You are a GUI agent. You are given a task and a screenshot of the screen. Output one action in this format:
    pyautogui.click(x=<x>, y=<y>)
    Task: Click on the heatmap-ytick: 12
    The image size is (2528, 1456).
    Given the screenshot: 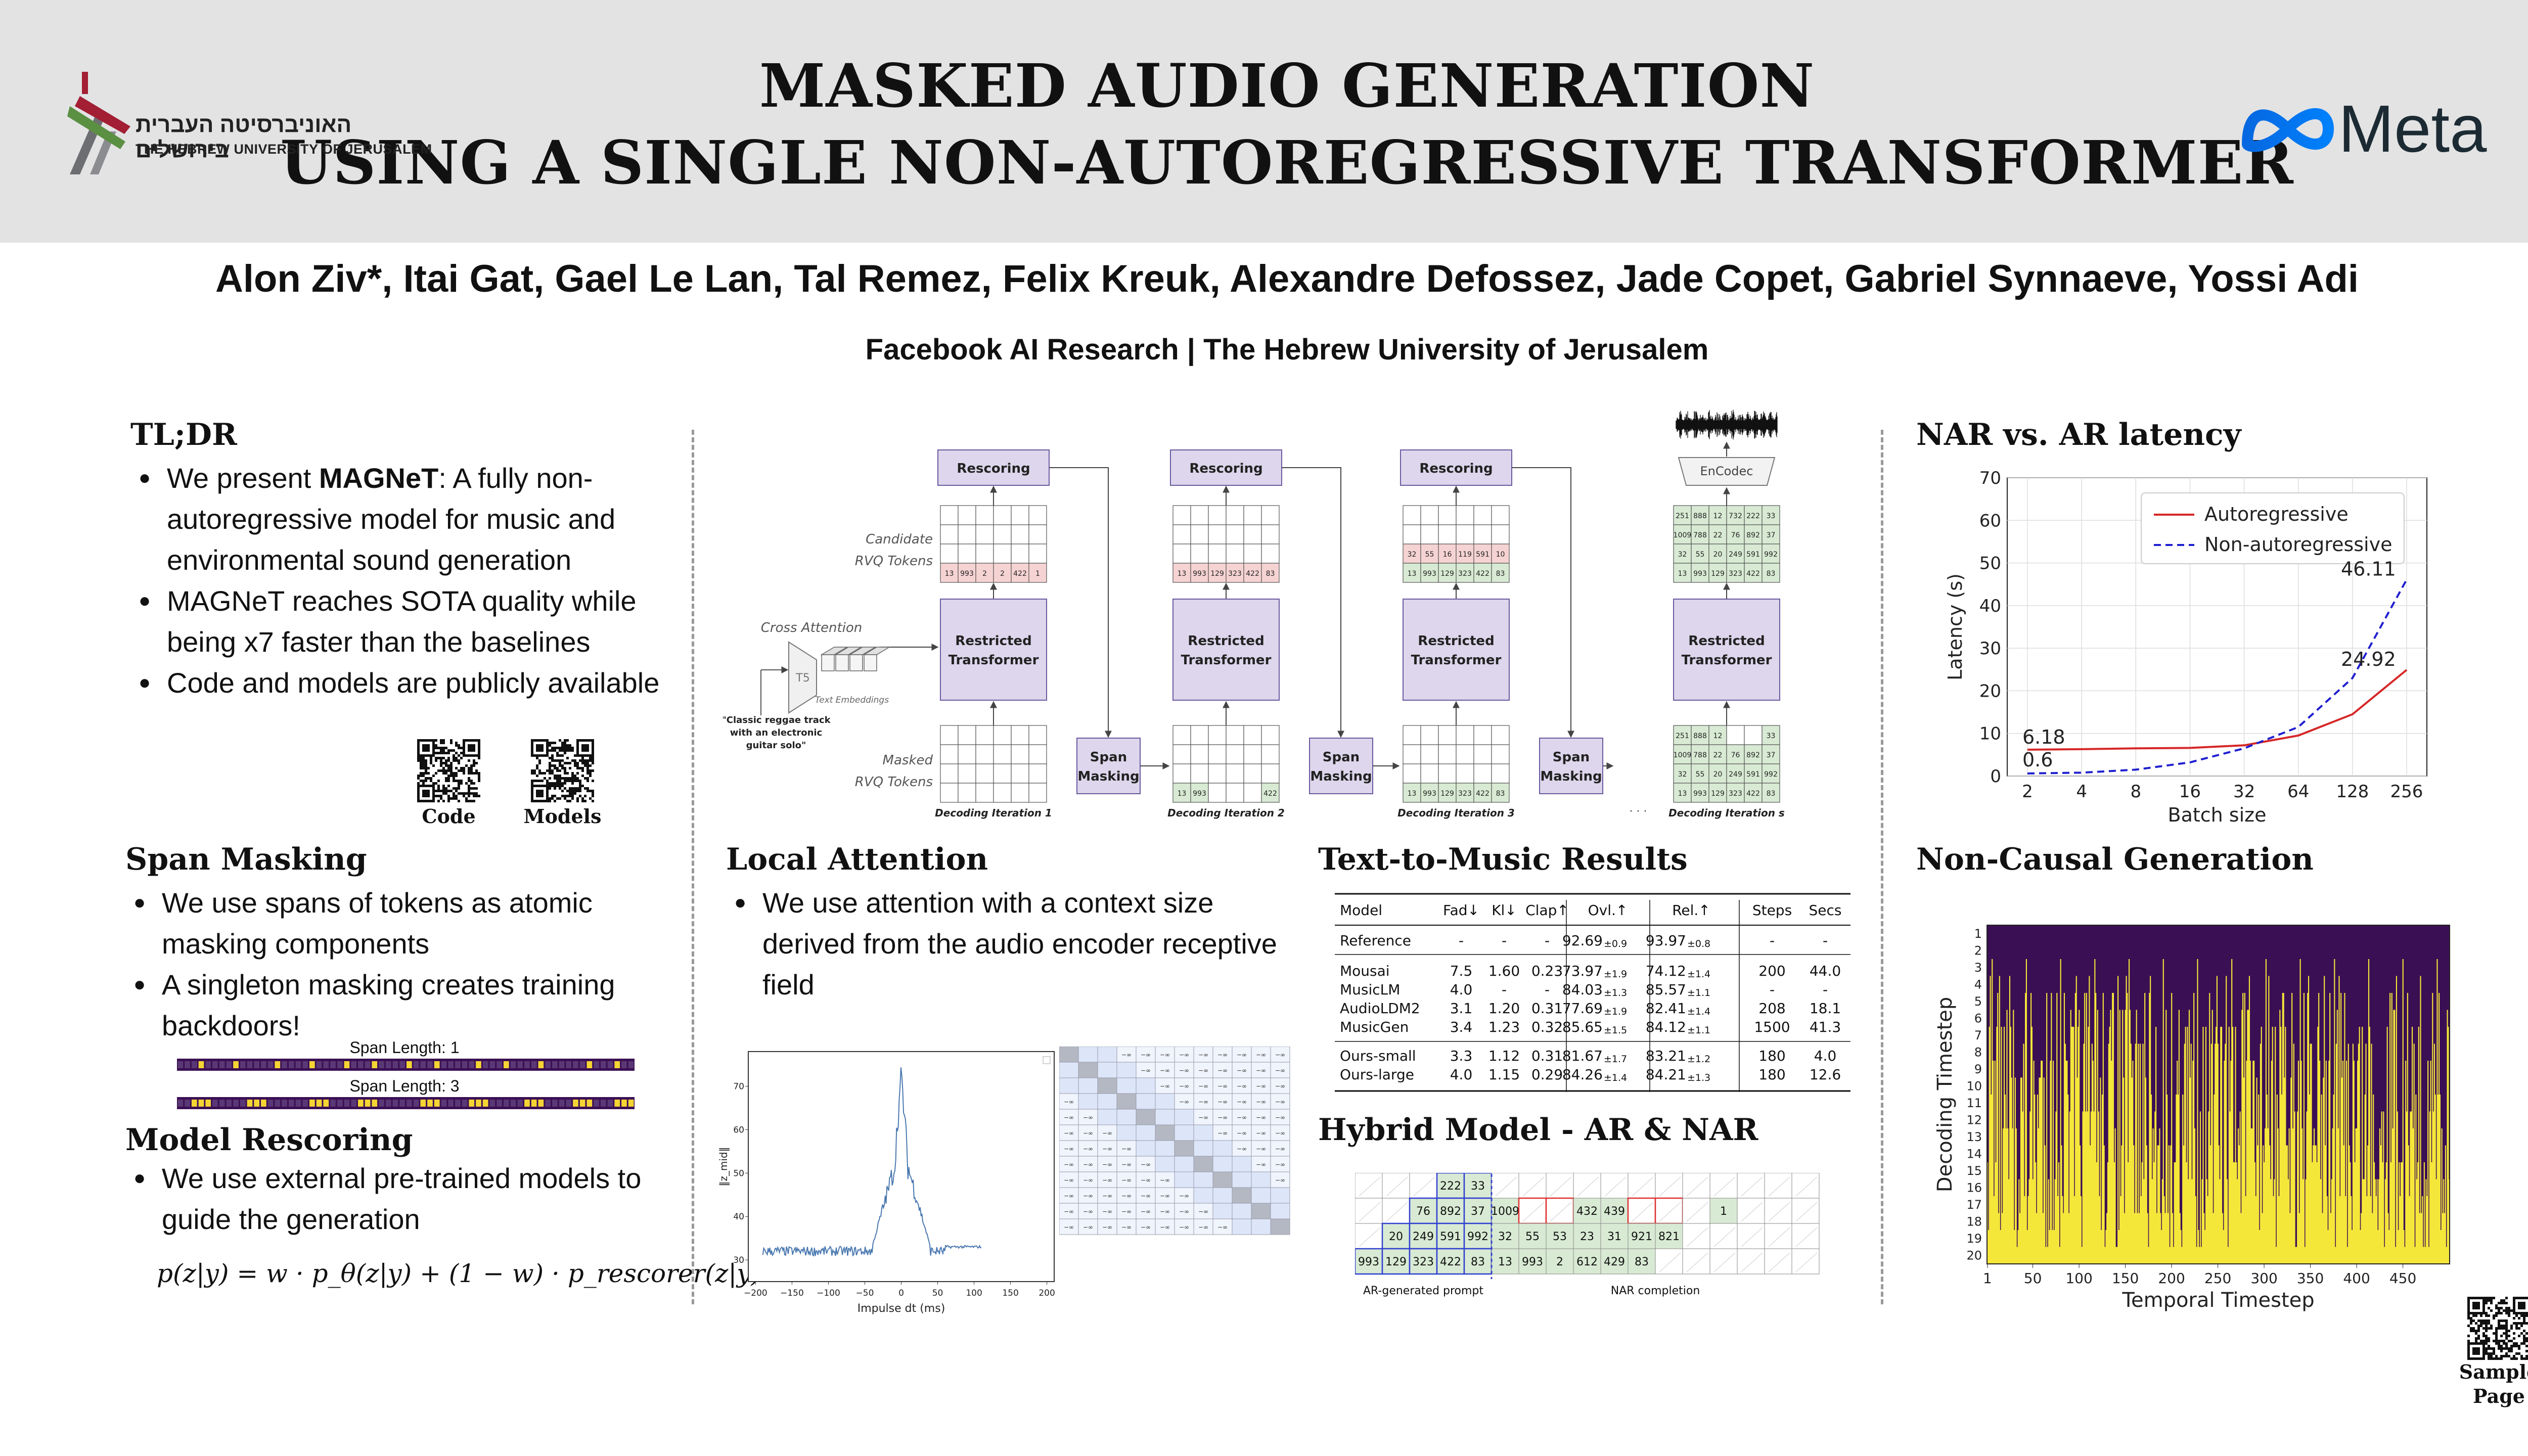 What is the action you would take?
    pyautogui.click(x=1974, y=1120)
    